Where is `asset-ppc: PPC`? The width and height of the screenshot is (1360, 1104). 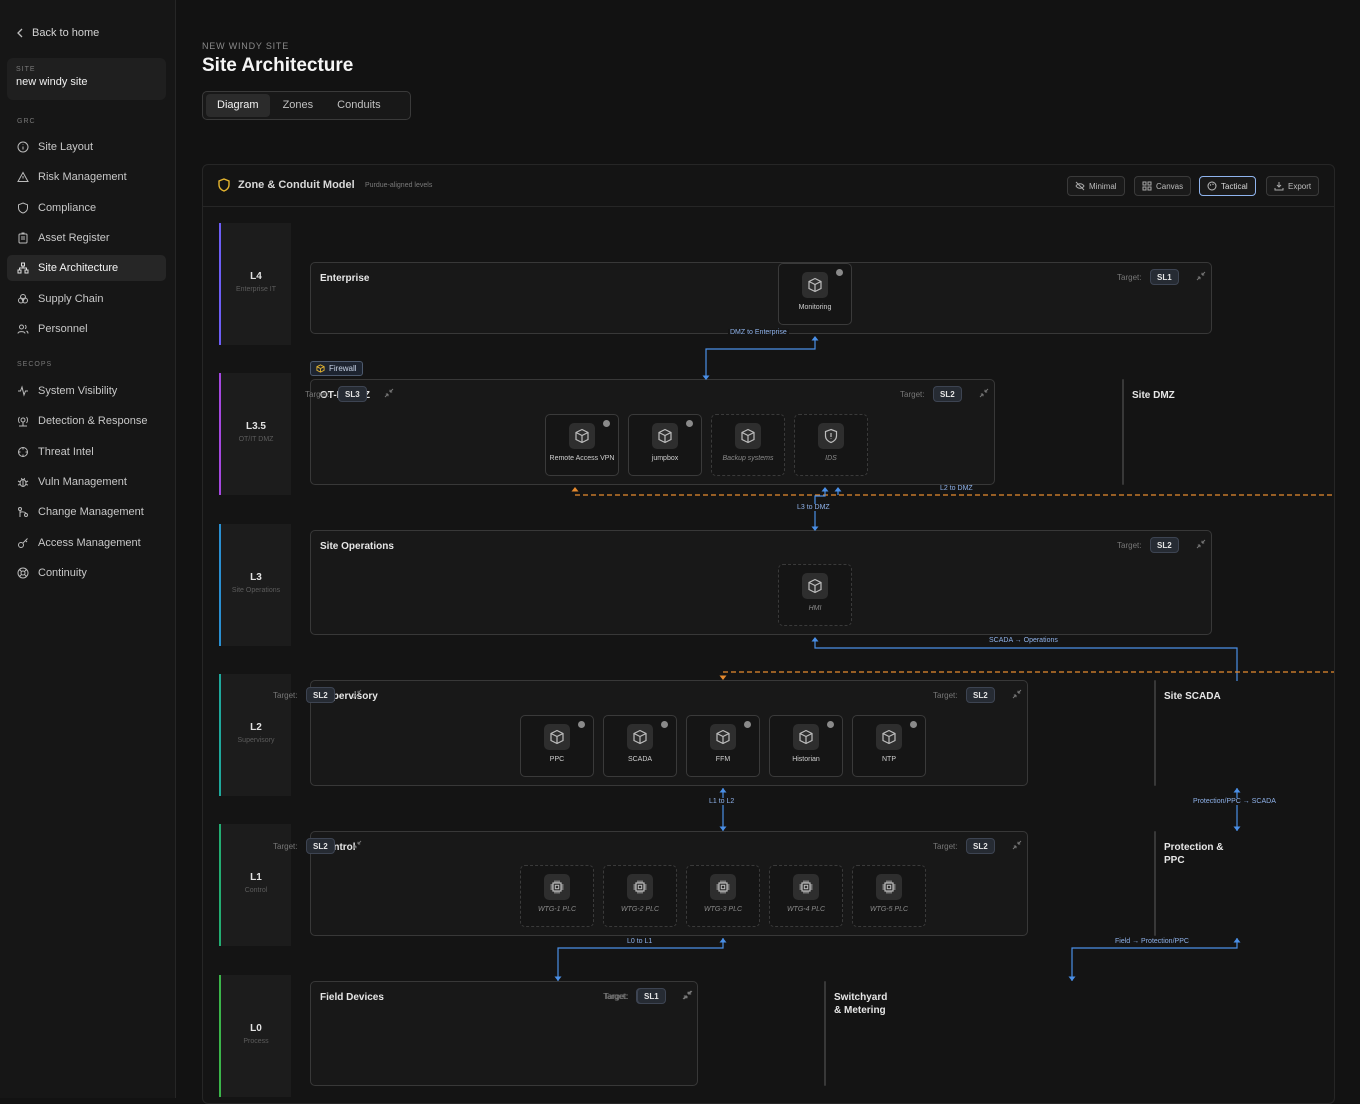
asset-ppc: PPC is located at coordinates (557, 746).